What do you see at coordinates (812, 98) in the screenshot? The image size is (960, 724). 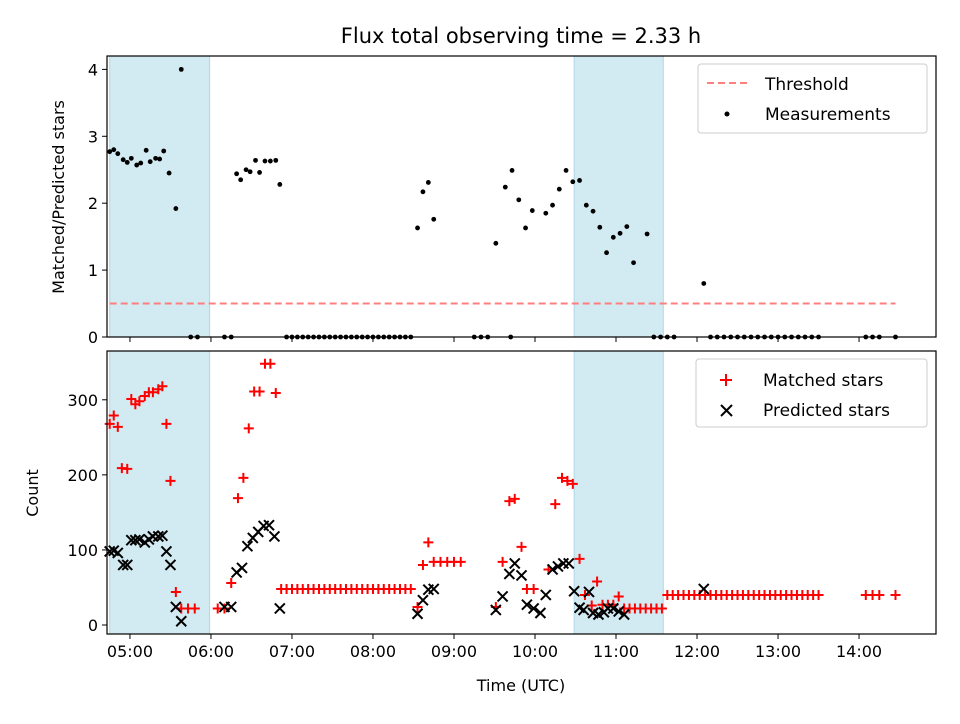 I see `top-legend: Threshold Measurements` at bounding box center [812, 98].